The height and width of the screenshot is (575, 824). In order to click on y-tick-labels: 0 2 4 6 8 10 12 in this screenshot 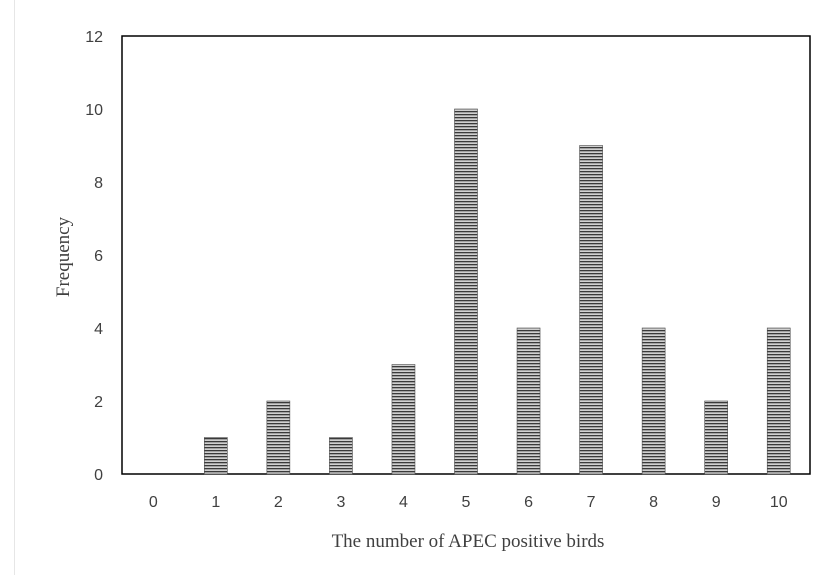, I will do `click(94, 256)`.